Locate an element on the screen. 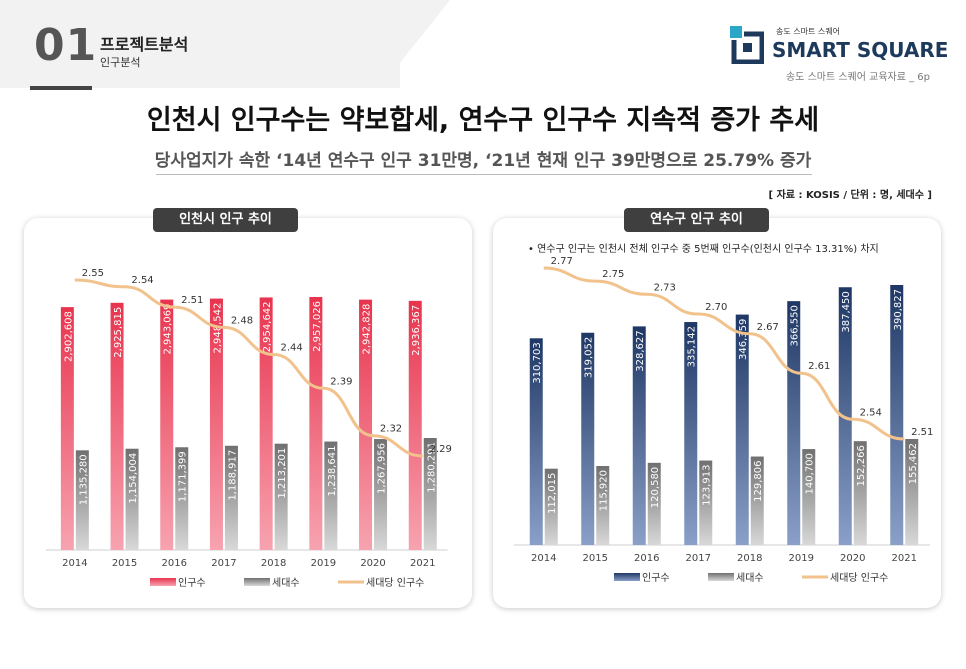 The width and height of the screenshot is (966, 669). incheon-population-label: 2,943,069 is located at coordinates (168, 329).